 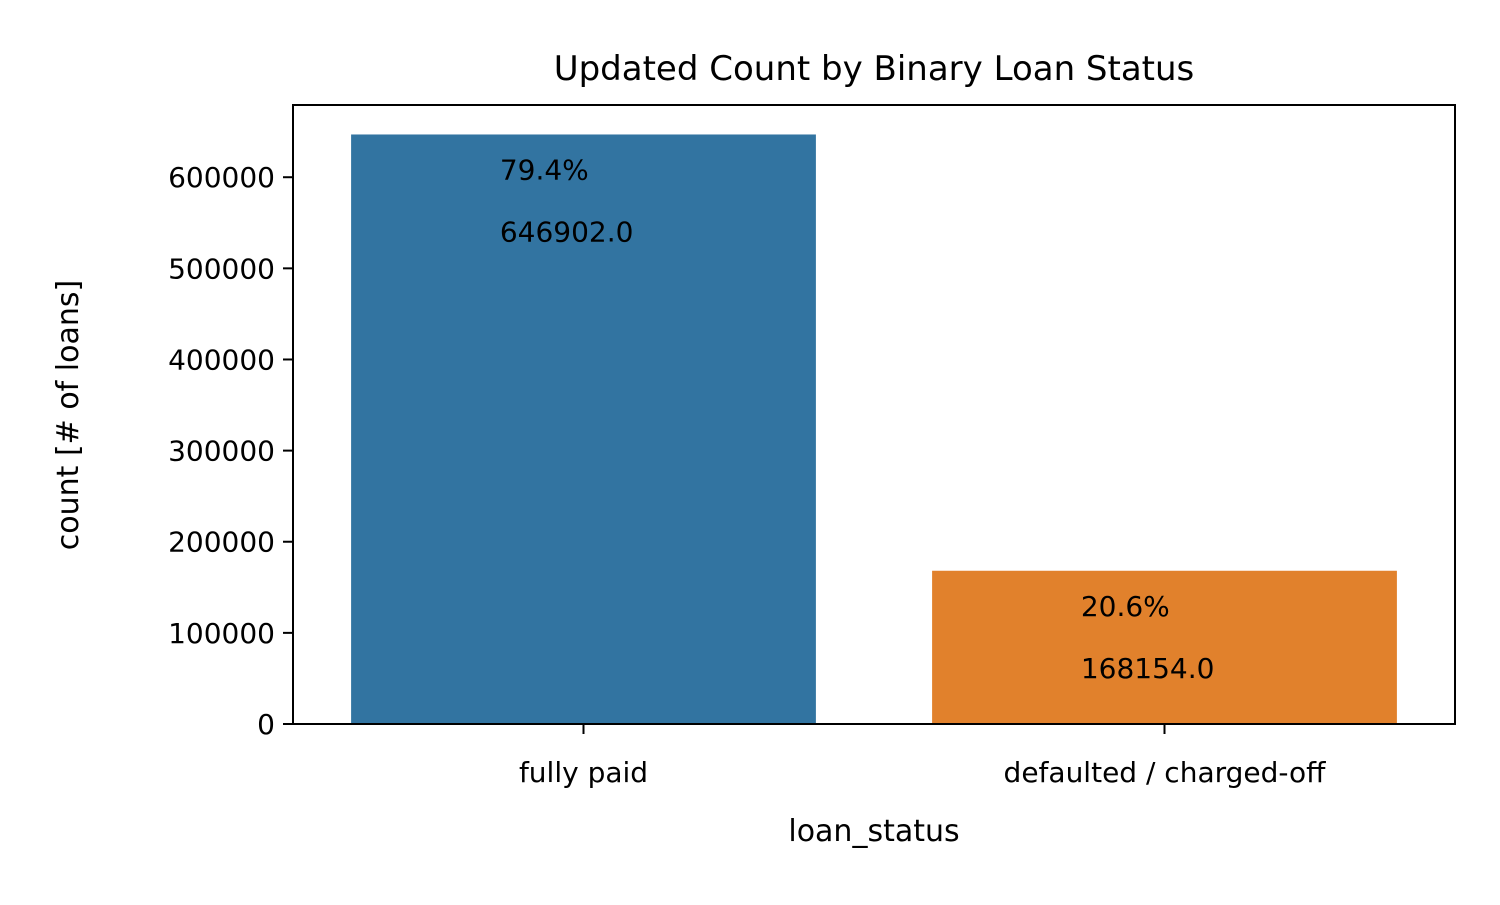 I want to click on chart-title: Updated Count by Binary Loan Status, so click(x=874, y=69).